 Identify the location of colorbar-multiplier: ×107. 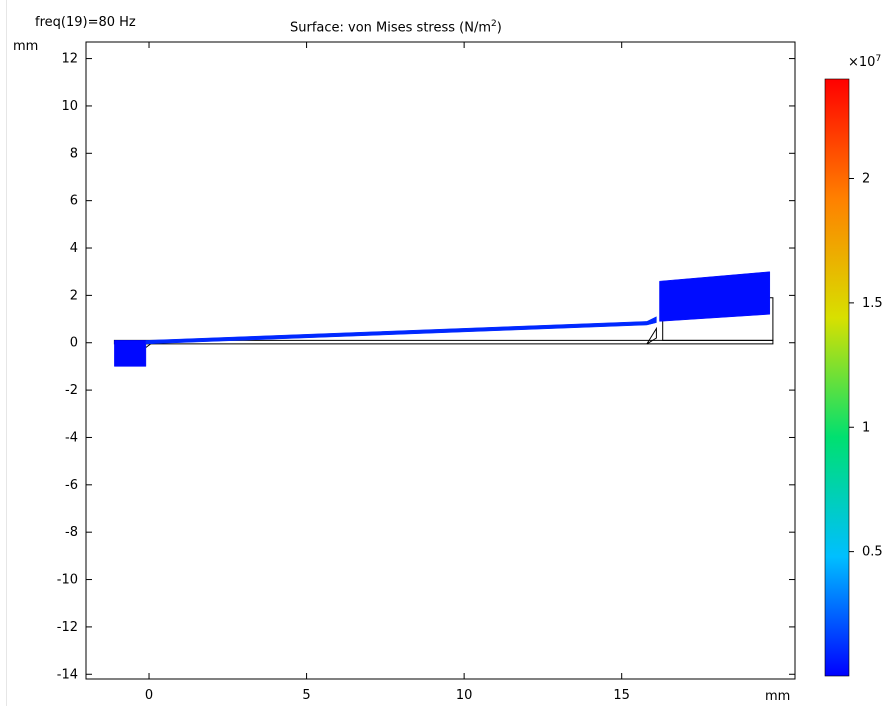
(864, 62).